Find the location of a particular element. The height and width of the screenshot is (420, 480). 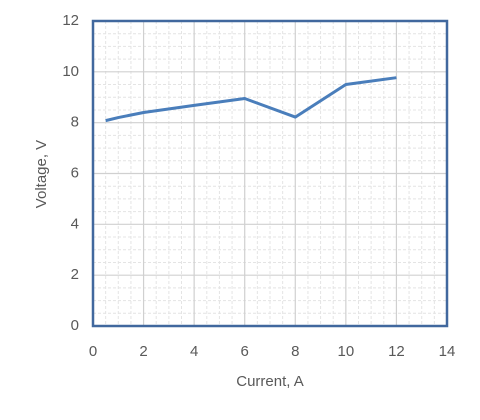

x-tick-label: 4 is located at coordinates (194, 351).